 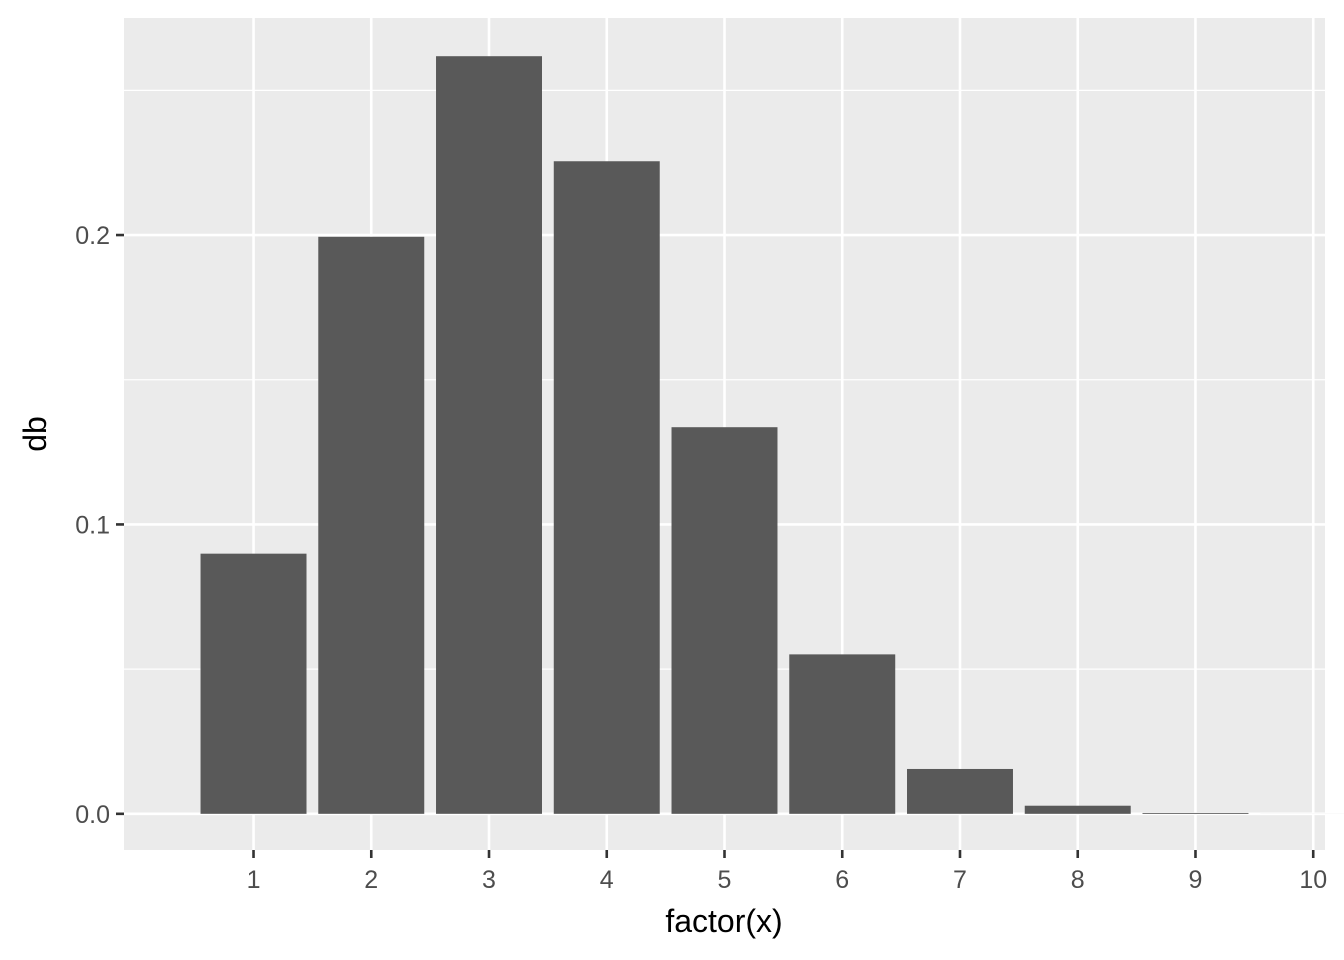 What do you see at coordinates (35, 434) in the screenshot?
I see `y-axis-title: db` at bounding box center [35, 434].